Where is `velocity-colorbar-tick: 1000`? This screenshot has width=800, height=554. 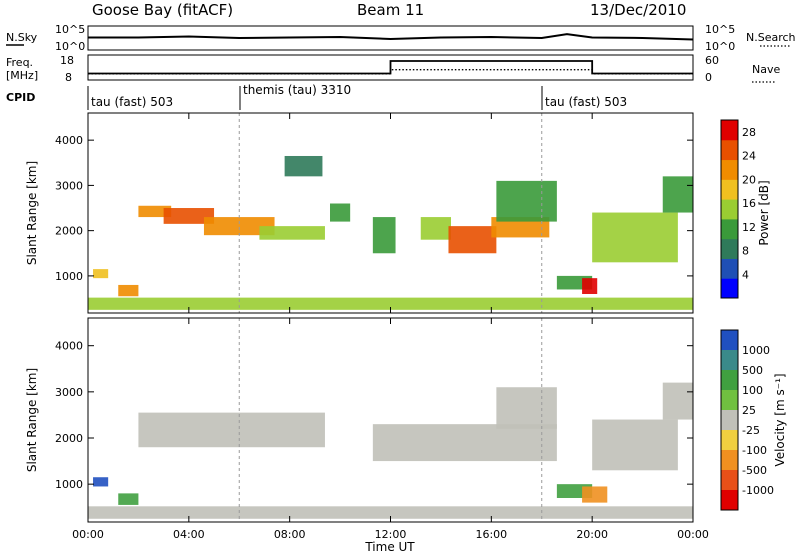
velocity-colorbar-tick: 1000 is located at coordinates (756, 350).